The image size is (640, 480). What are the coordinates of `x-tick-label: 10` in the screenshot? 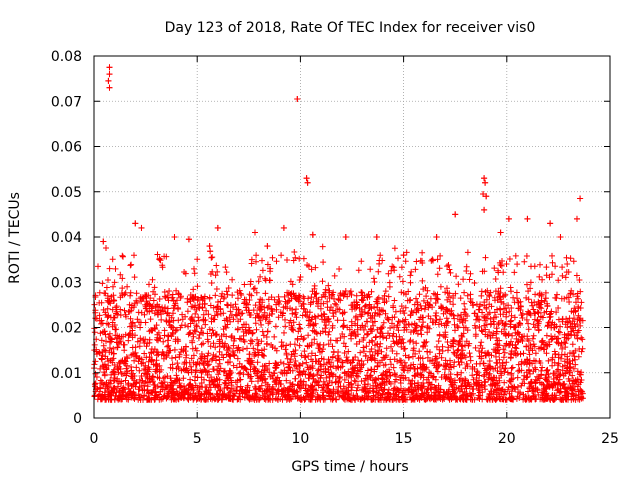 It's located at (300, 439).